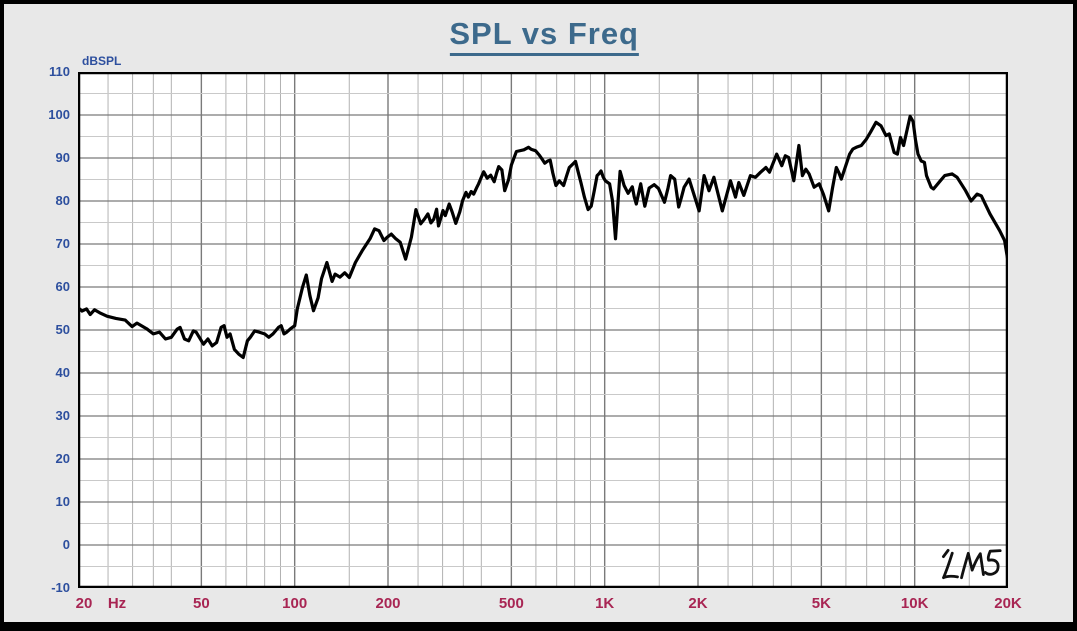 The width and height of the screenshot is (1077, 631). What do you see at coordinates (62, 458) in the screenshot?
I see `y-tick-label: 20` at bounding box center [62, 458].